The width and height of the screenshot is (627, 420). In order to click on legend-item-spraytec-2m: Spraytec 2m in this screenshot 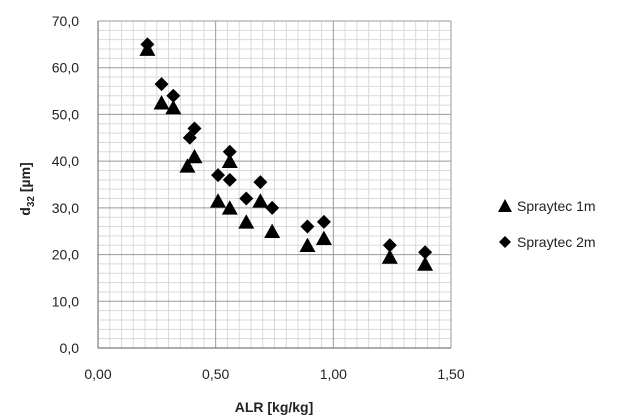, I will do `click(547, 242)`.